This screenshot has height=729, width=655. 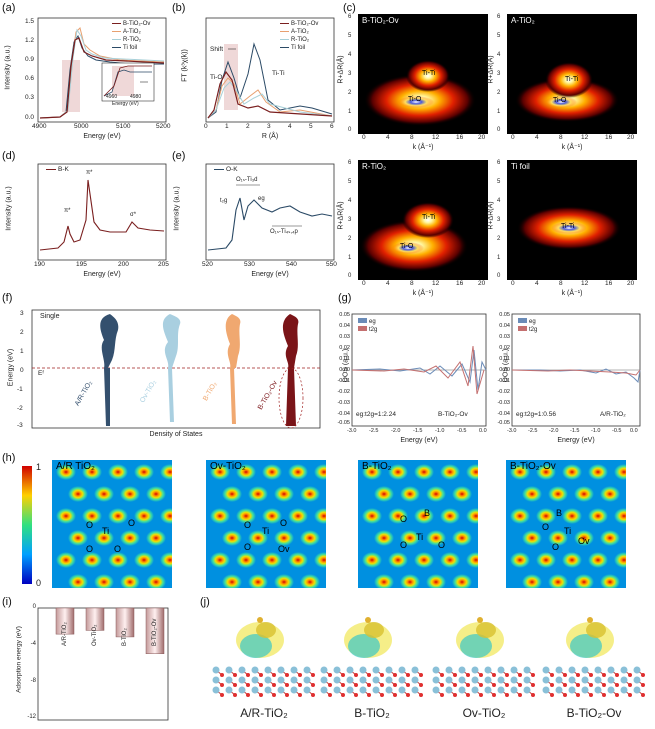 What do you see at coordinates (207, 264) in the screenshot?
I see `xtick: 520` at bounding box center [207, 264].